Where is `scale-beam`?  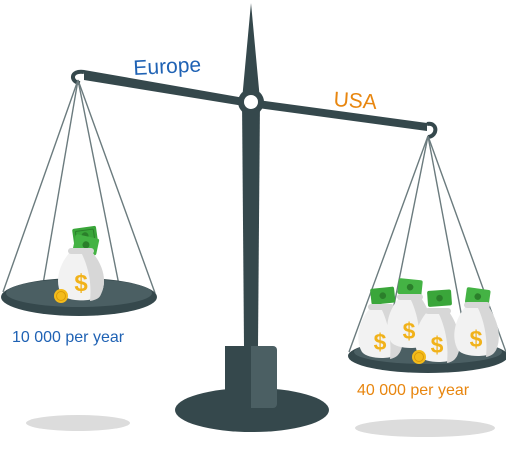 scale-beam is located at coordinates (254, 104).